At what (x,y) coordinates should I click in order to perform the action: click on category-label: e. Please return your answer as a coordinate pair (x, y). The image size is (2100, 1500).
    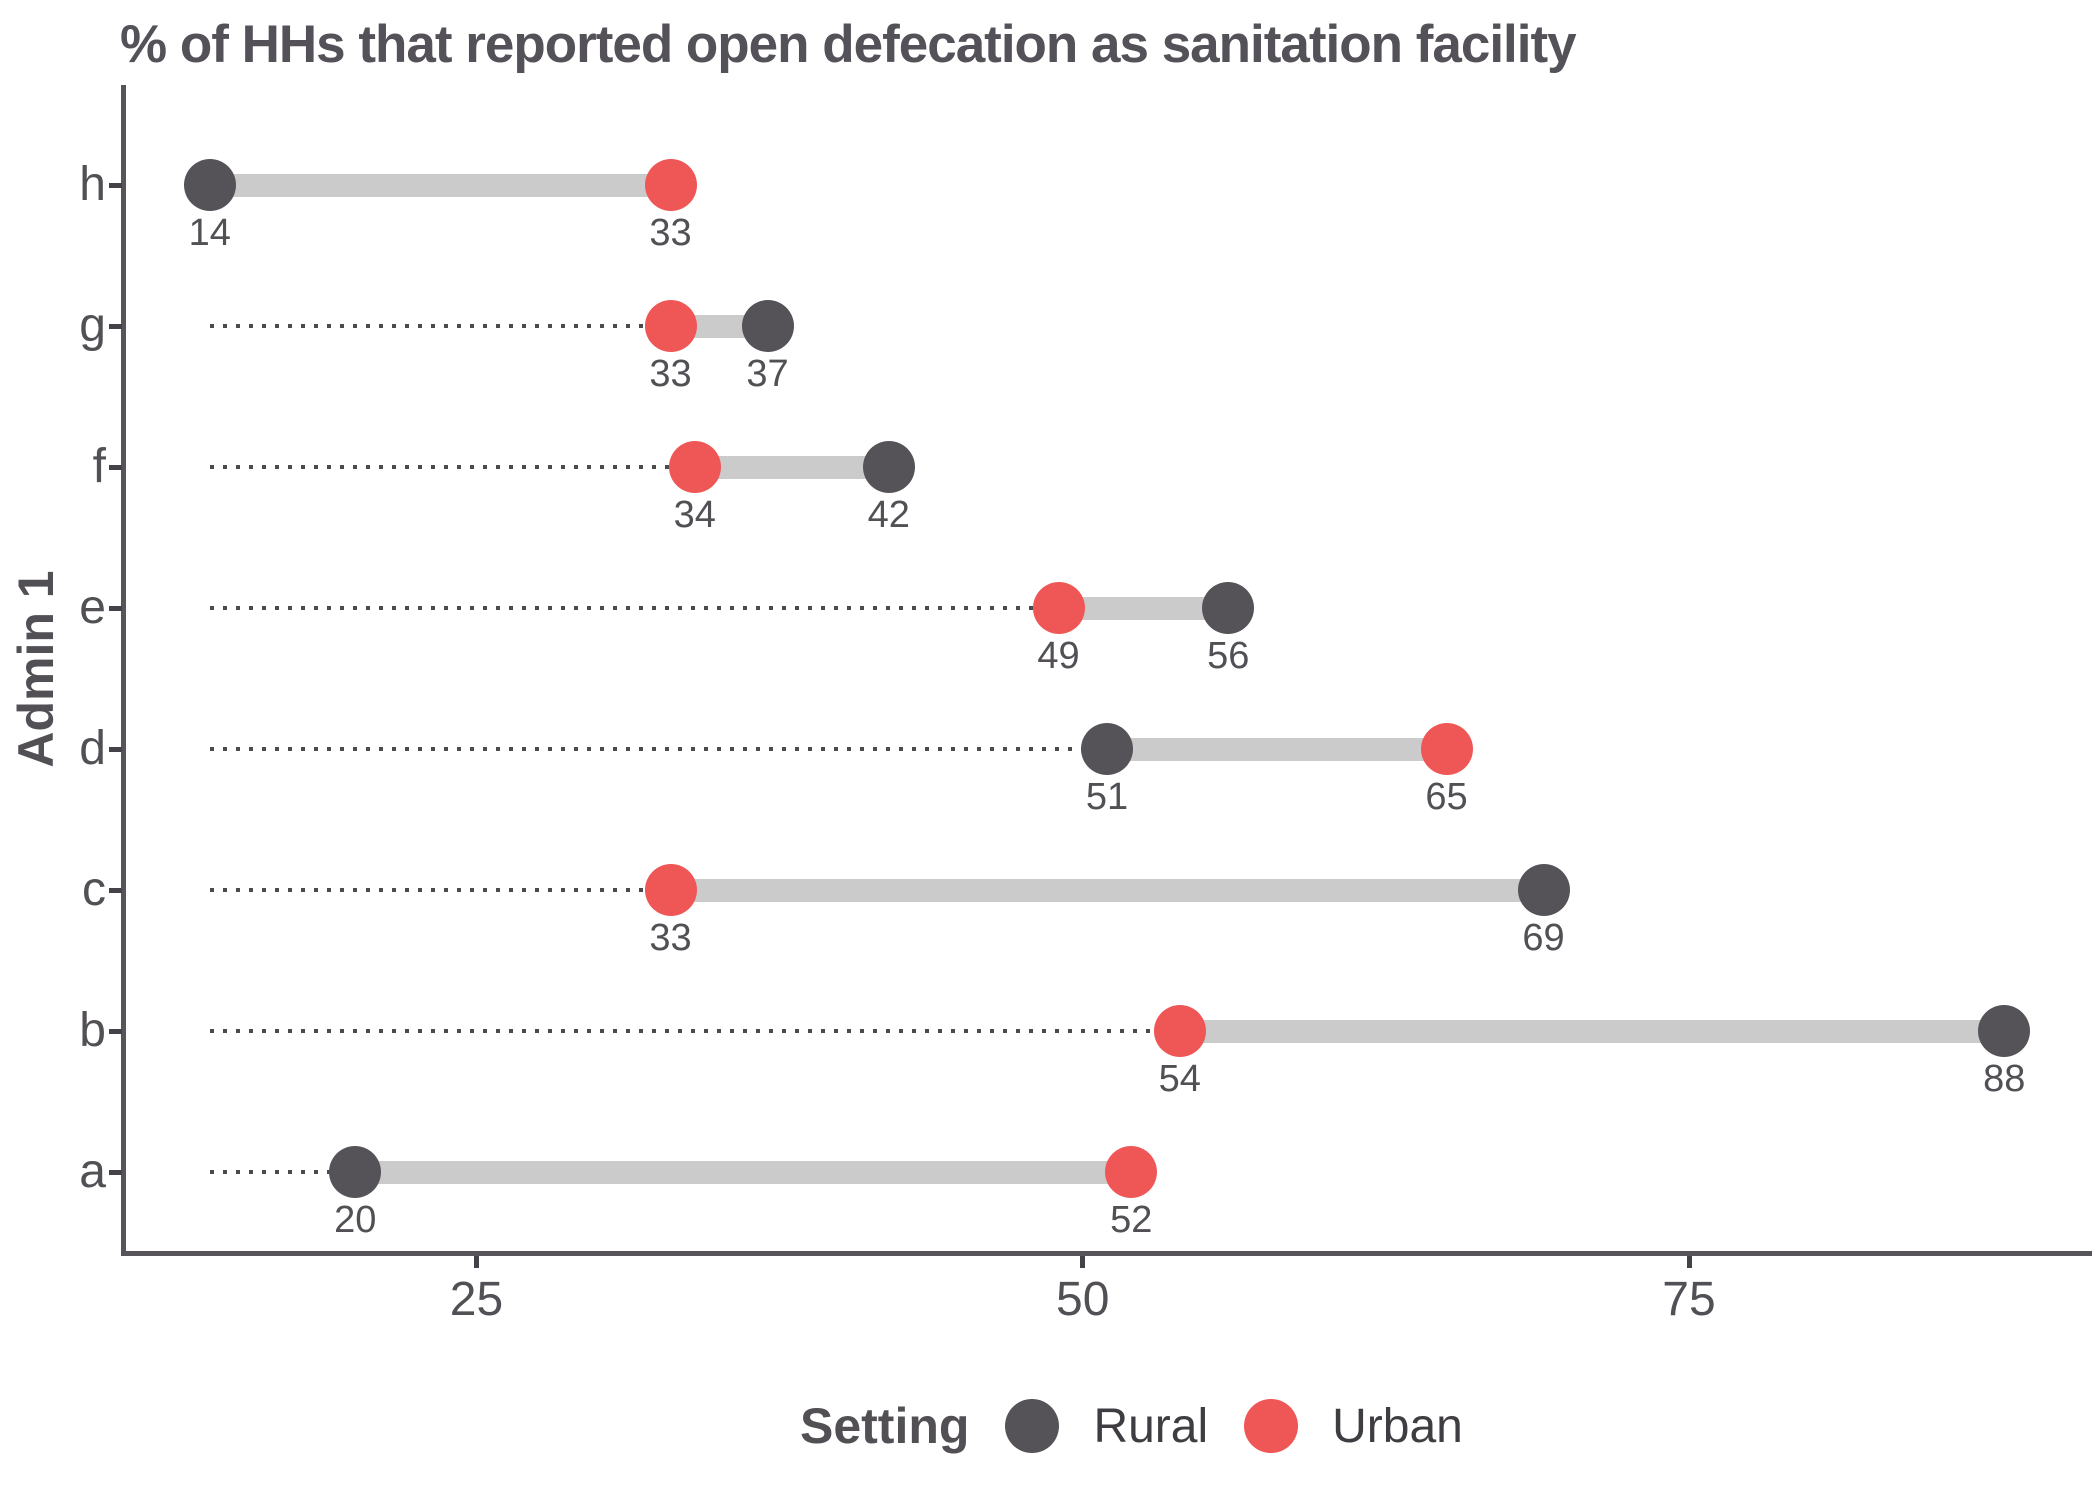
    Looking at the image, I should click on (92, 607).